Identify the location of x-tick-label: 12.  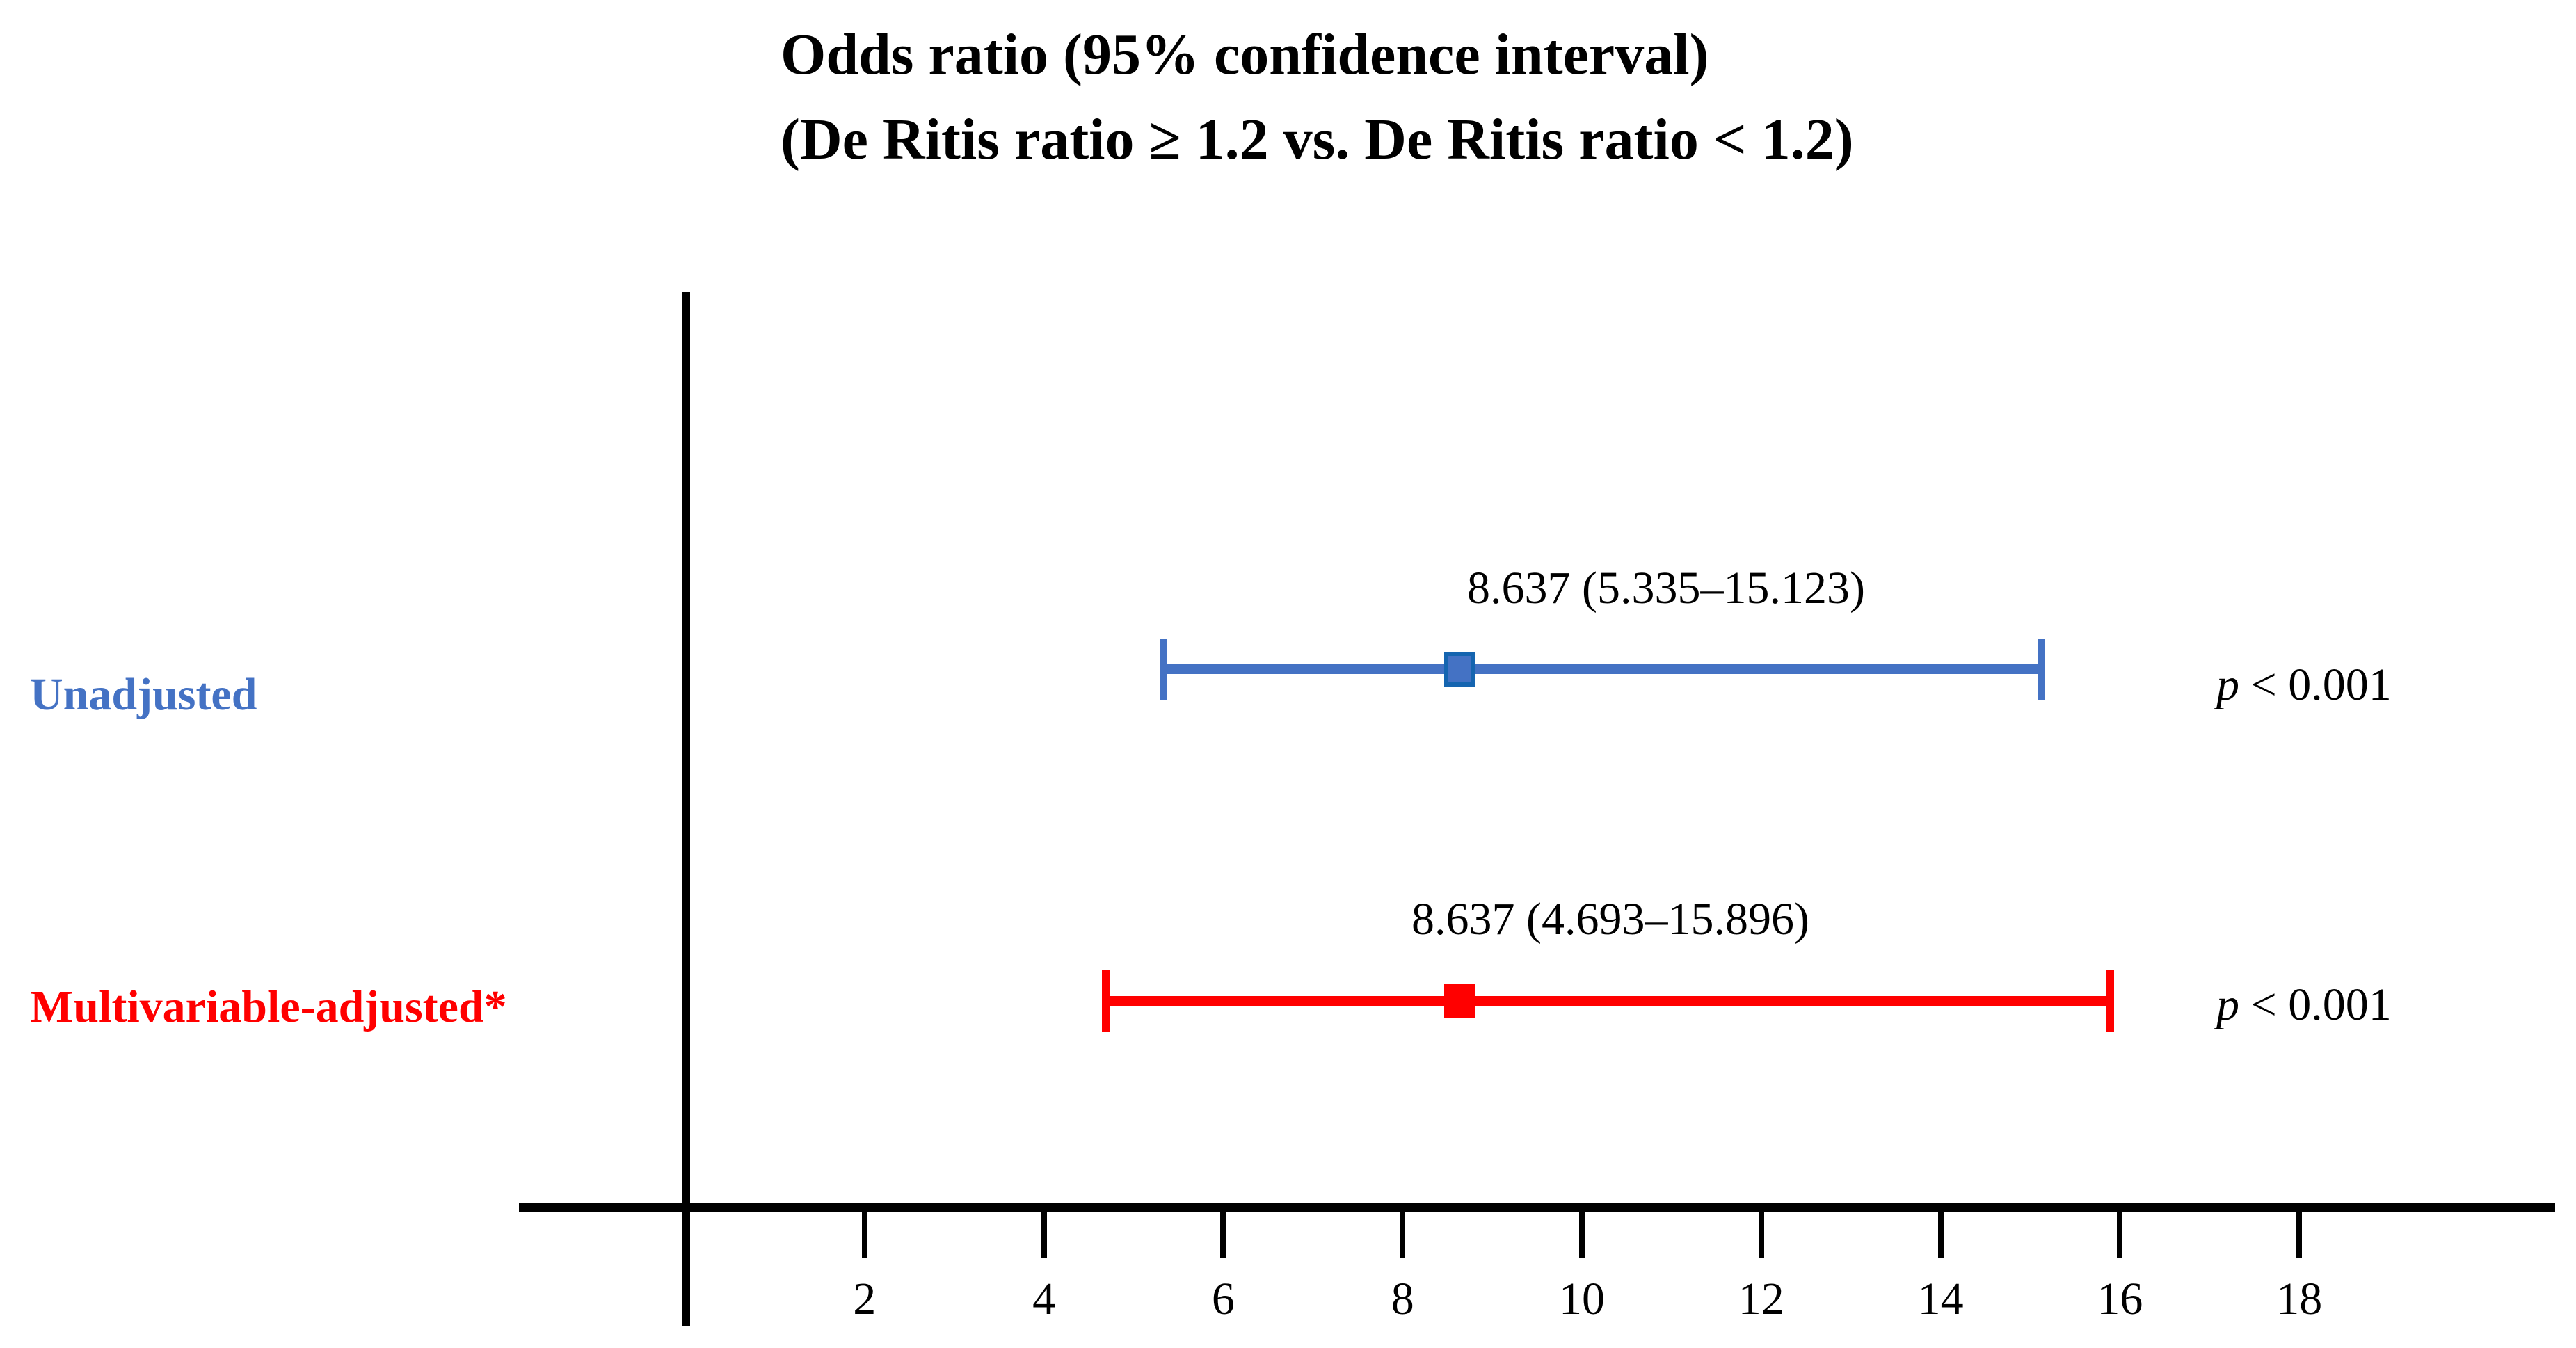
(1761, 1299).